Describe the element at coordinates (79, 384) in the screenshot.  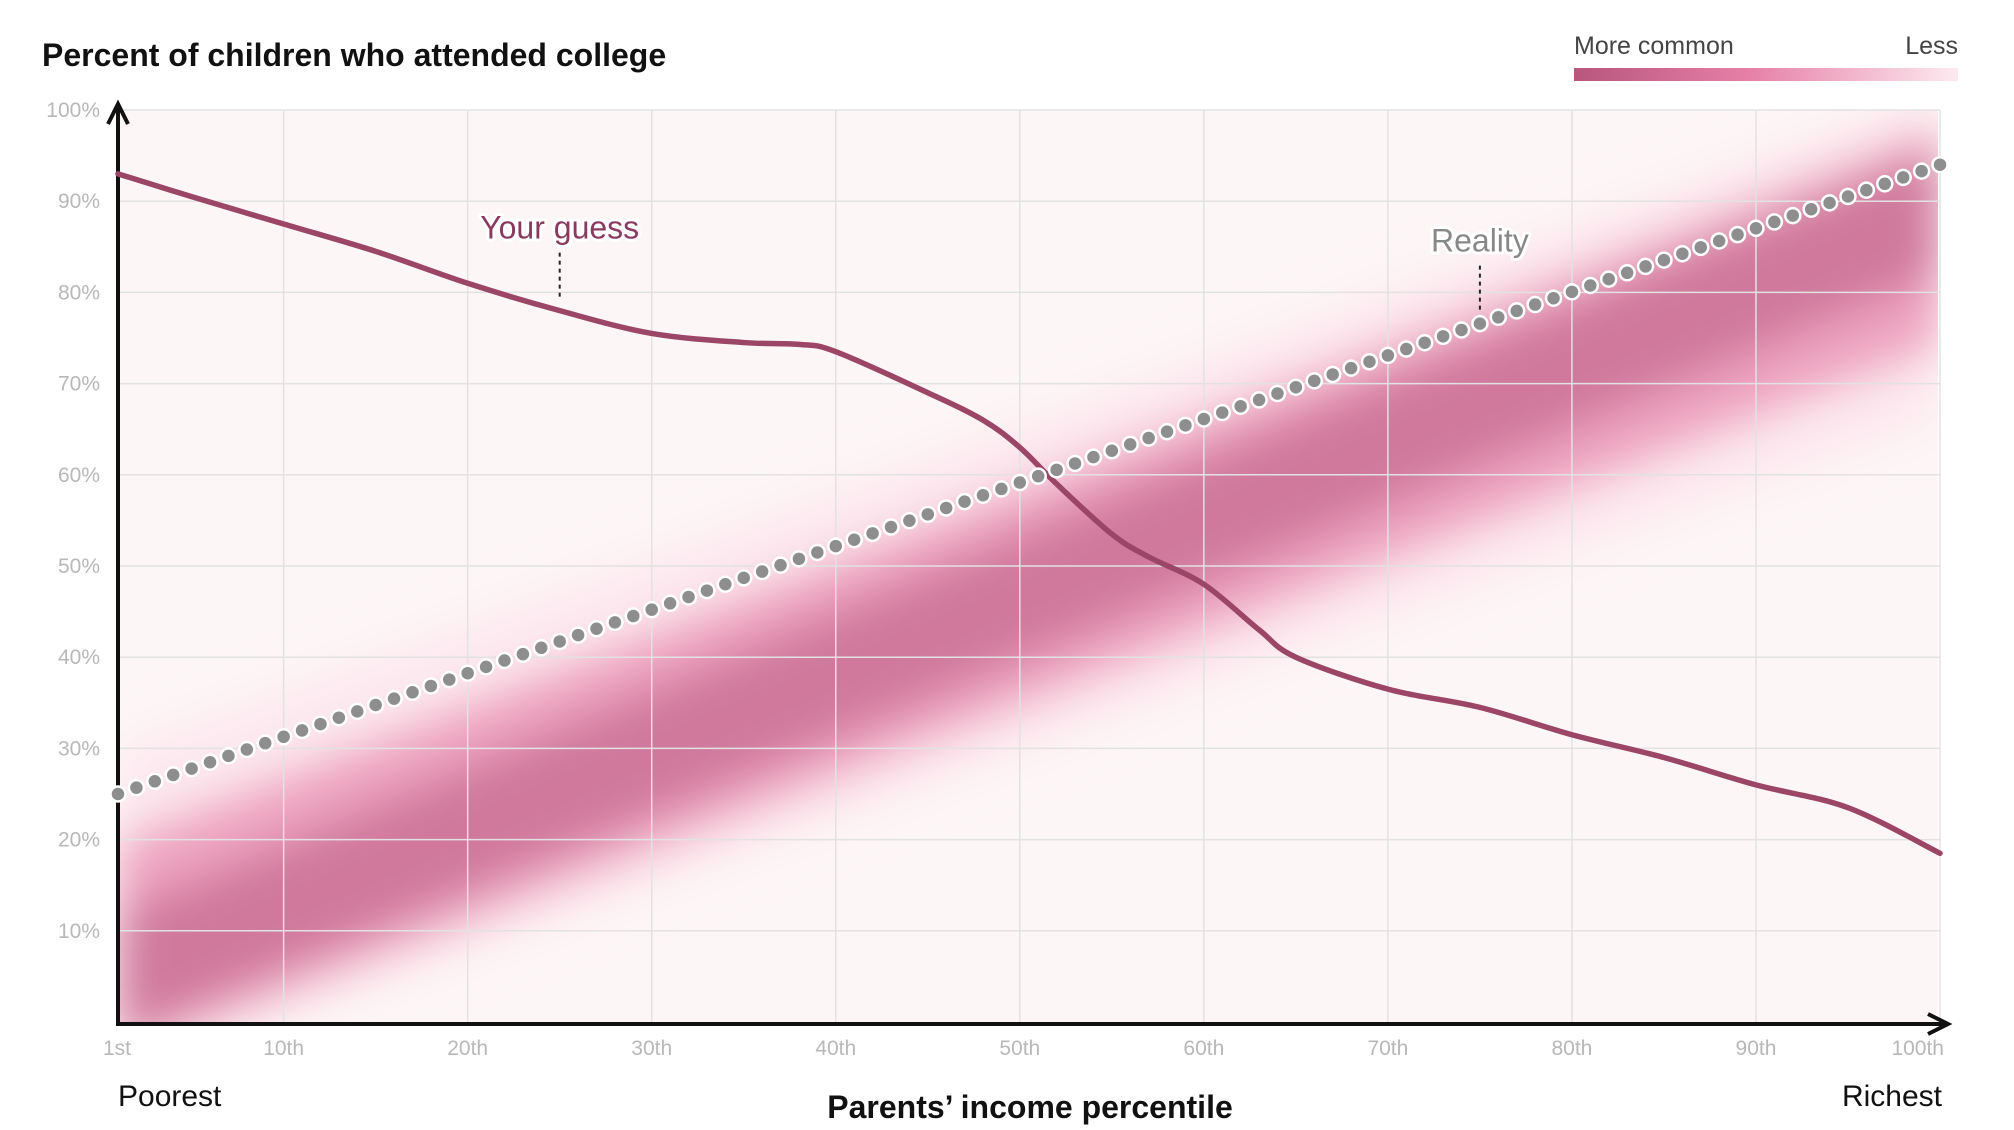
I see `y-tick-label: 70%` at that location.